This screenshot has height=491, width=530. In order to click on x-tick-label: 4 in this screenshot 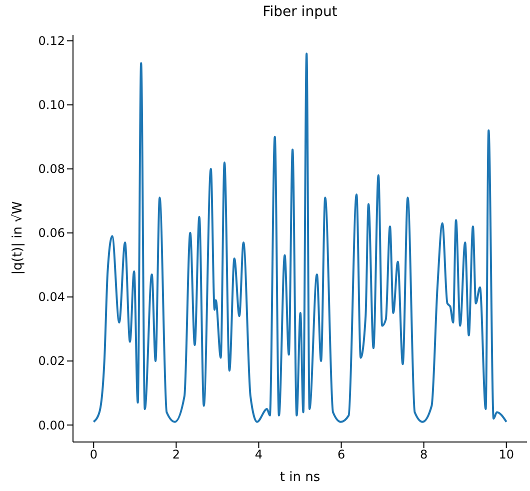, I will do `click(258, 455)`.